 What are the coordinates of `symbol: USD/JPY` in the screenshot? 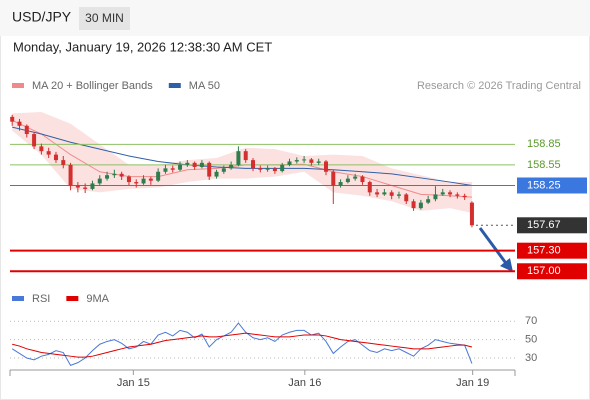 It's located at (42, 17).